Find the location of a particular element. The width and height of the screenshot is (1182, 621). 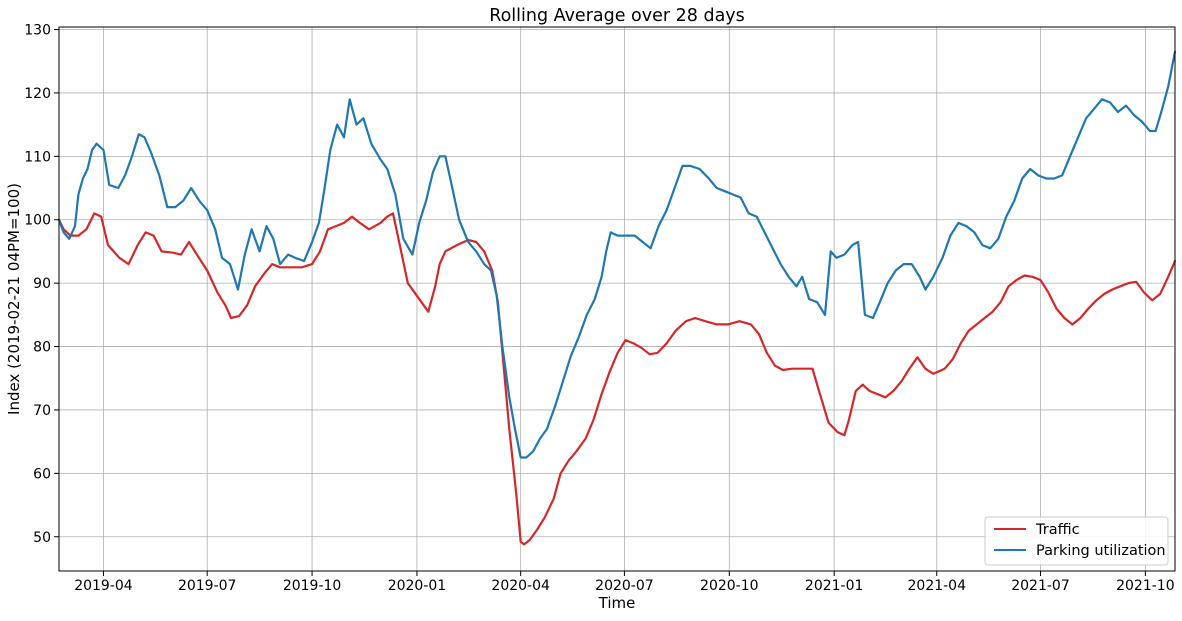

chart-title: Rolling Average over 28 days is located at coordinates (617, 16).